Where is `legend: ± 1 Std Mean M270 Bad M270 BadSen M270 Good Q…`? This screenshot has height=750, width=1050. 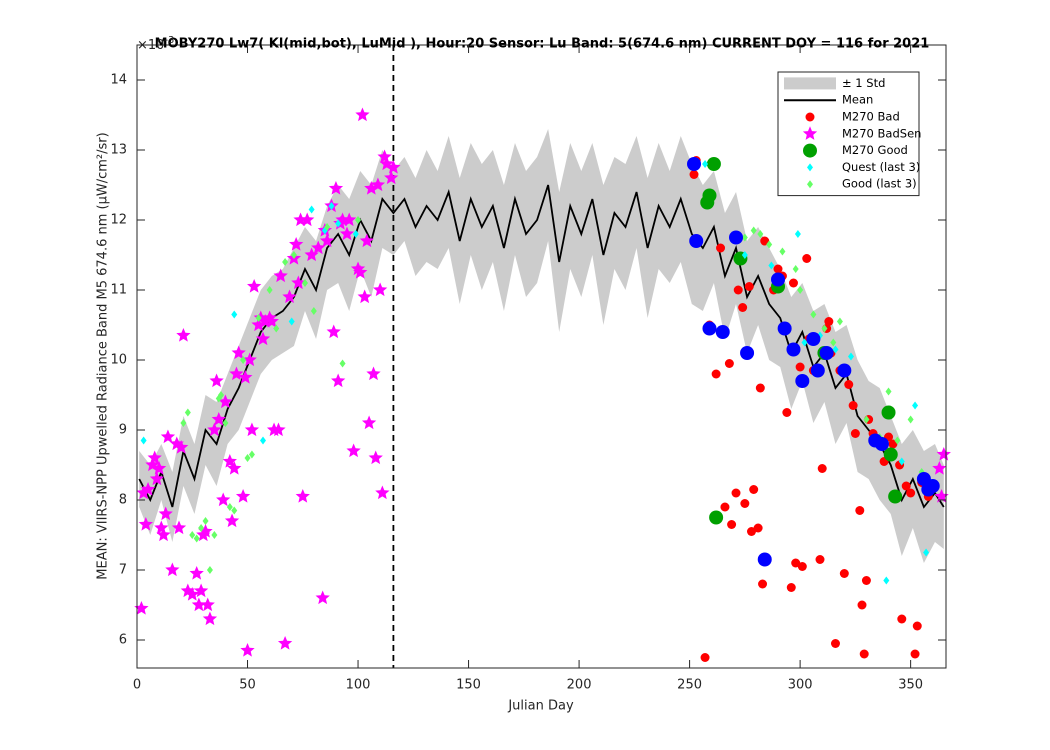
legend: ± 1 Std Mean M270 Bad M270 BadSen M270 Good Q… is located at coordinates (849, 134).